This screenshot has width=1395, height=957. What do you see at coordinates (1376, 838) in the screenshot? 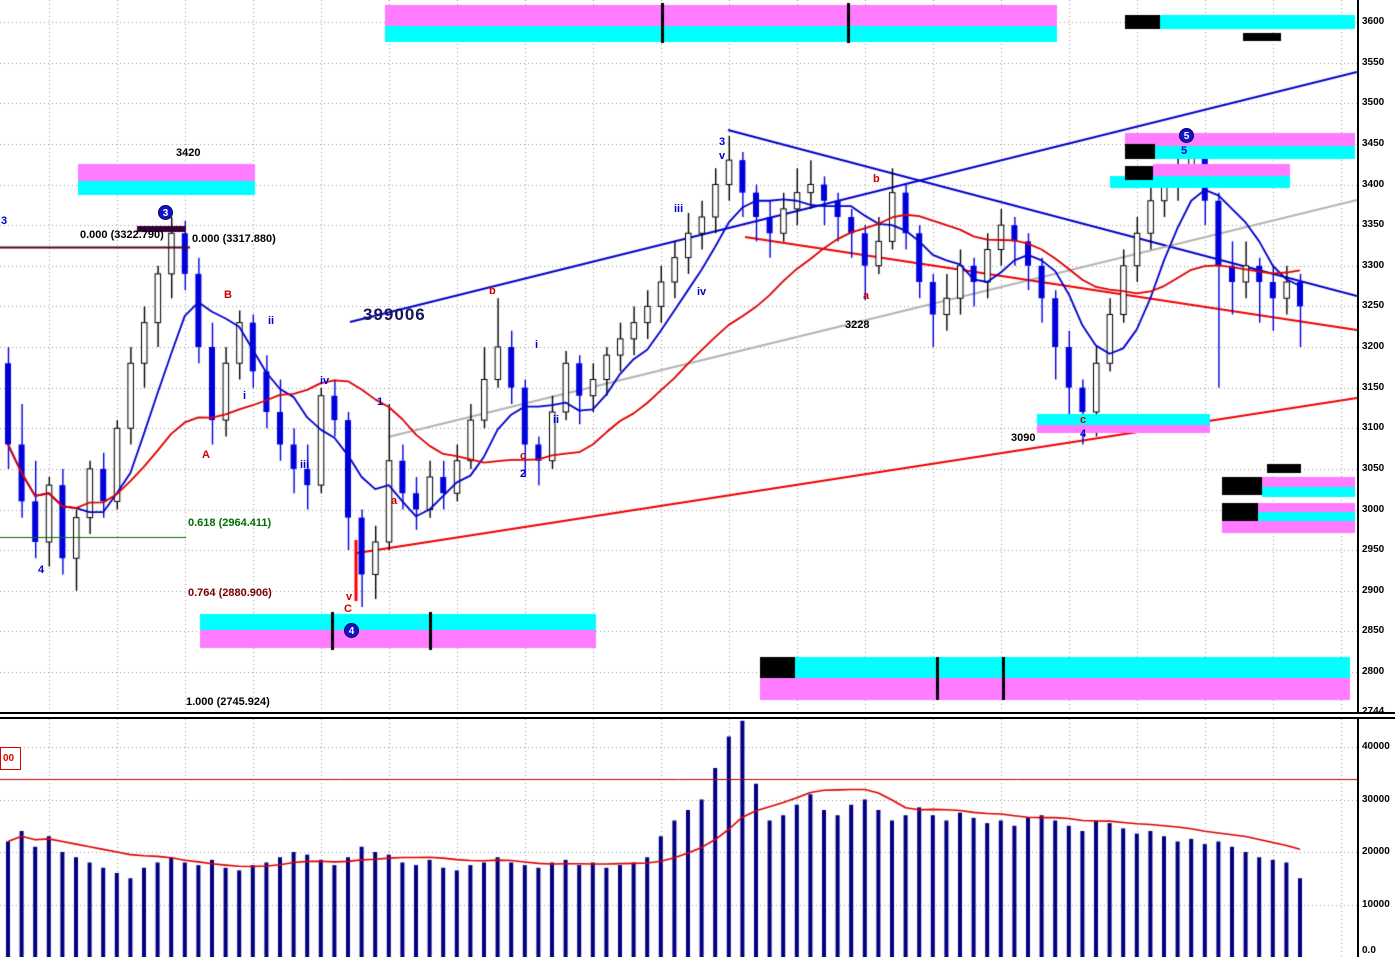
I see `volume-axis: 40000 30000 20000 10000 0.0` at bounding box center [1376, 838].